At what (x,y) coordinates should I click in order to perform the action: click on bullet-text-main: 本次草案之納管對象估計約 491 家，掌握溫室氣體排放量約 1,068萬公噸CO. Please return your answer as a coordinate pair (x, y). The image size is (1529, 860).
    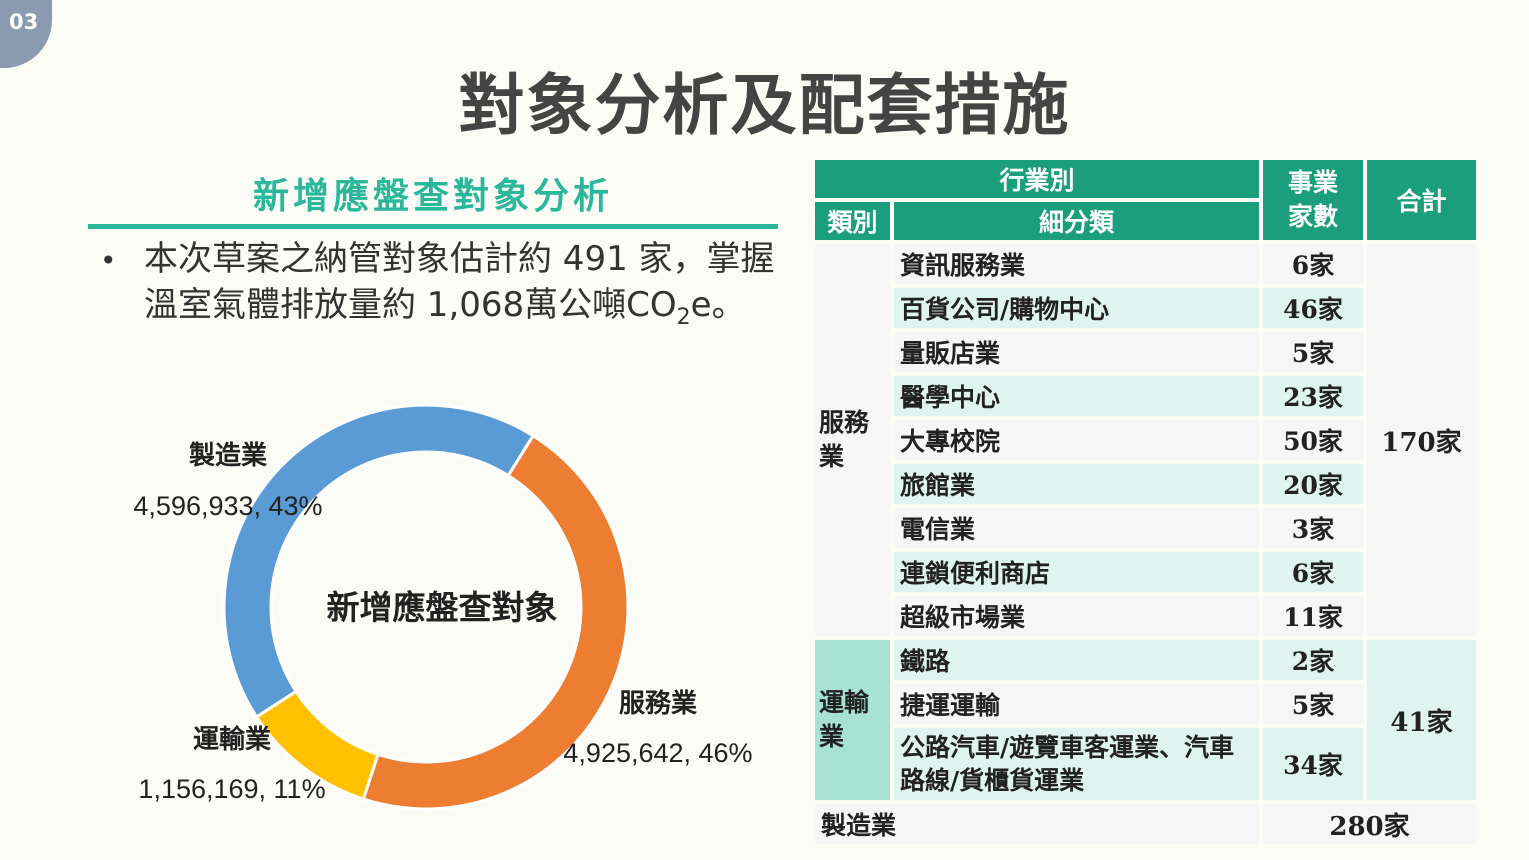
    Looking at the image, I should click on (459, 282).